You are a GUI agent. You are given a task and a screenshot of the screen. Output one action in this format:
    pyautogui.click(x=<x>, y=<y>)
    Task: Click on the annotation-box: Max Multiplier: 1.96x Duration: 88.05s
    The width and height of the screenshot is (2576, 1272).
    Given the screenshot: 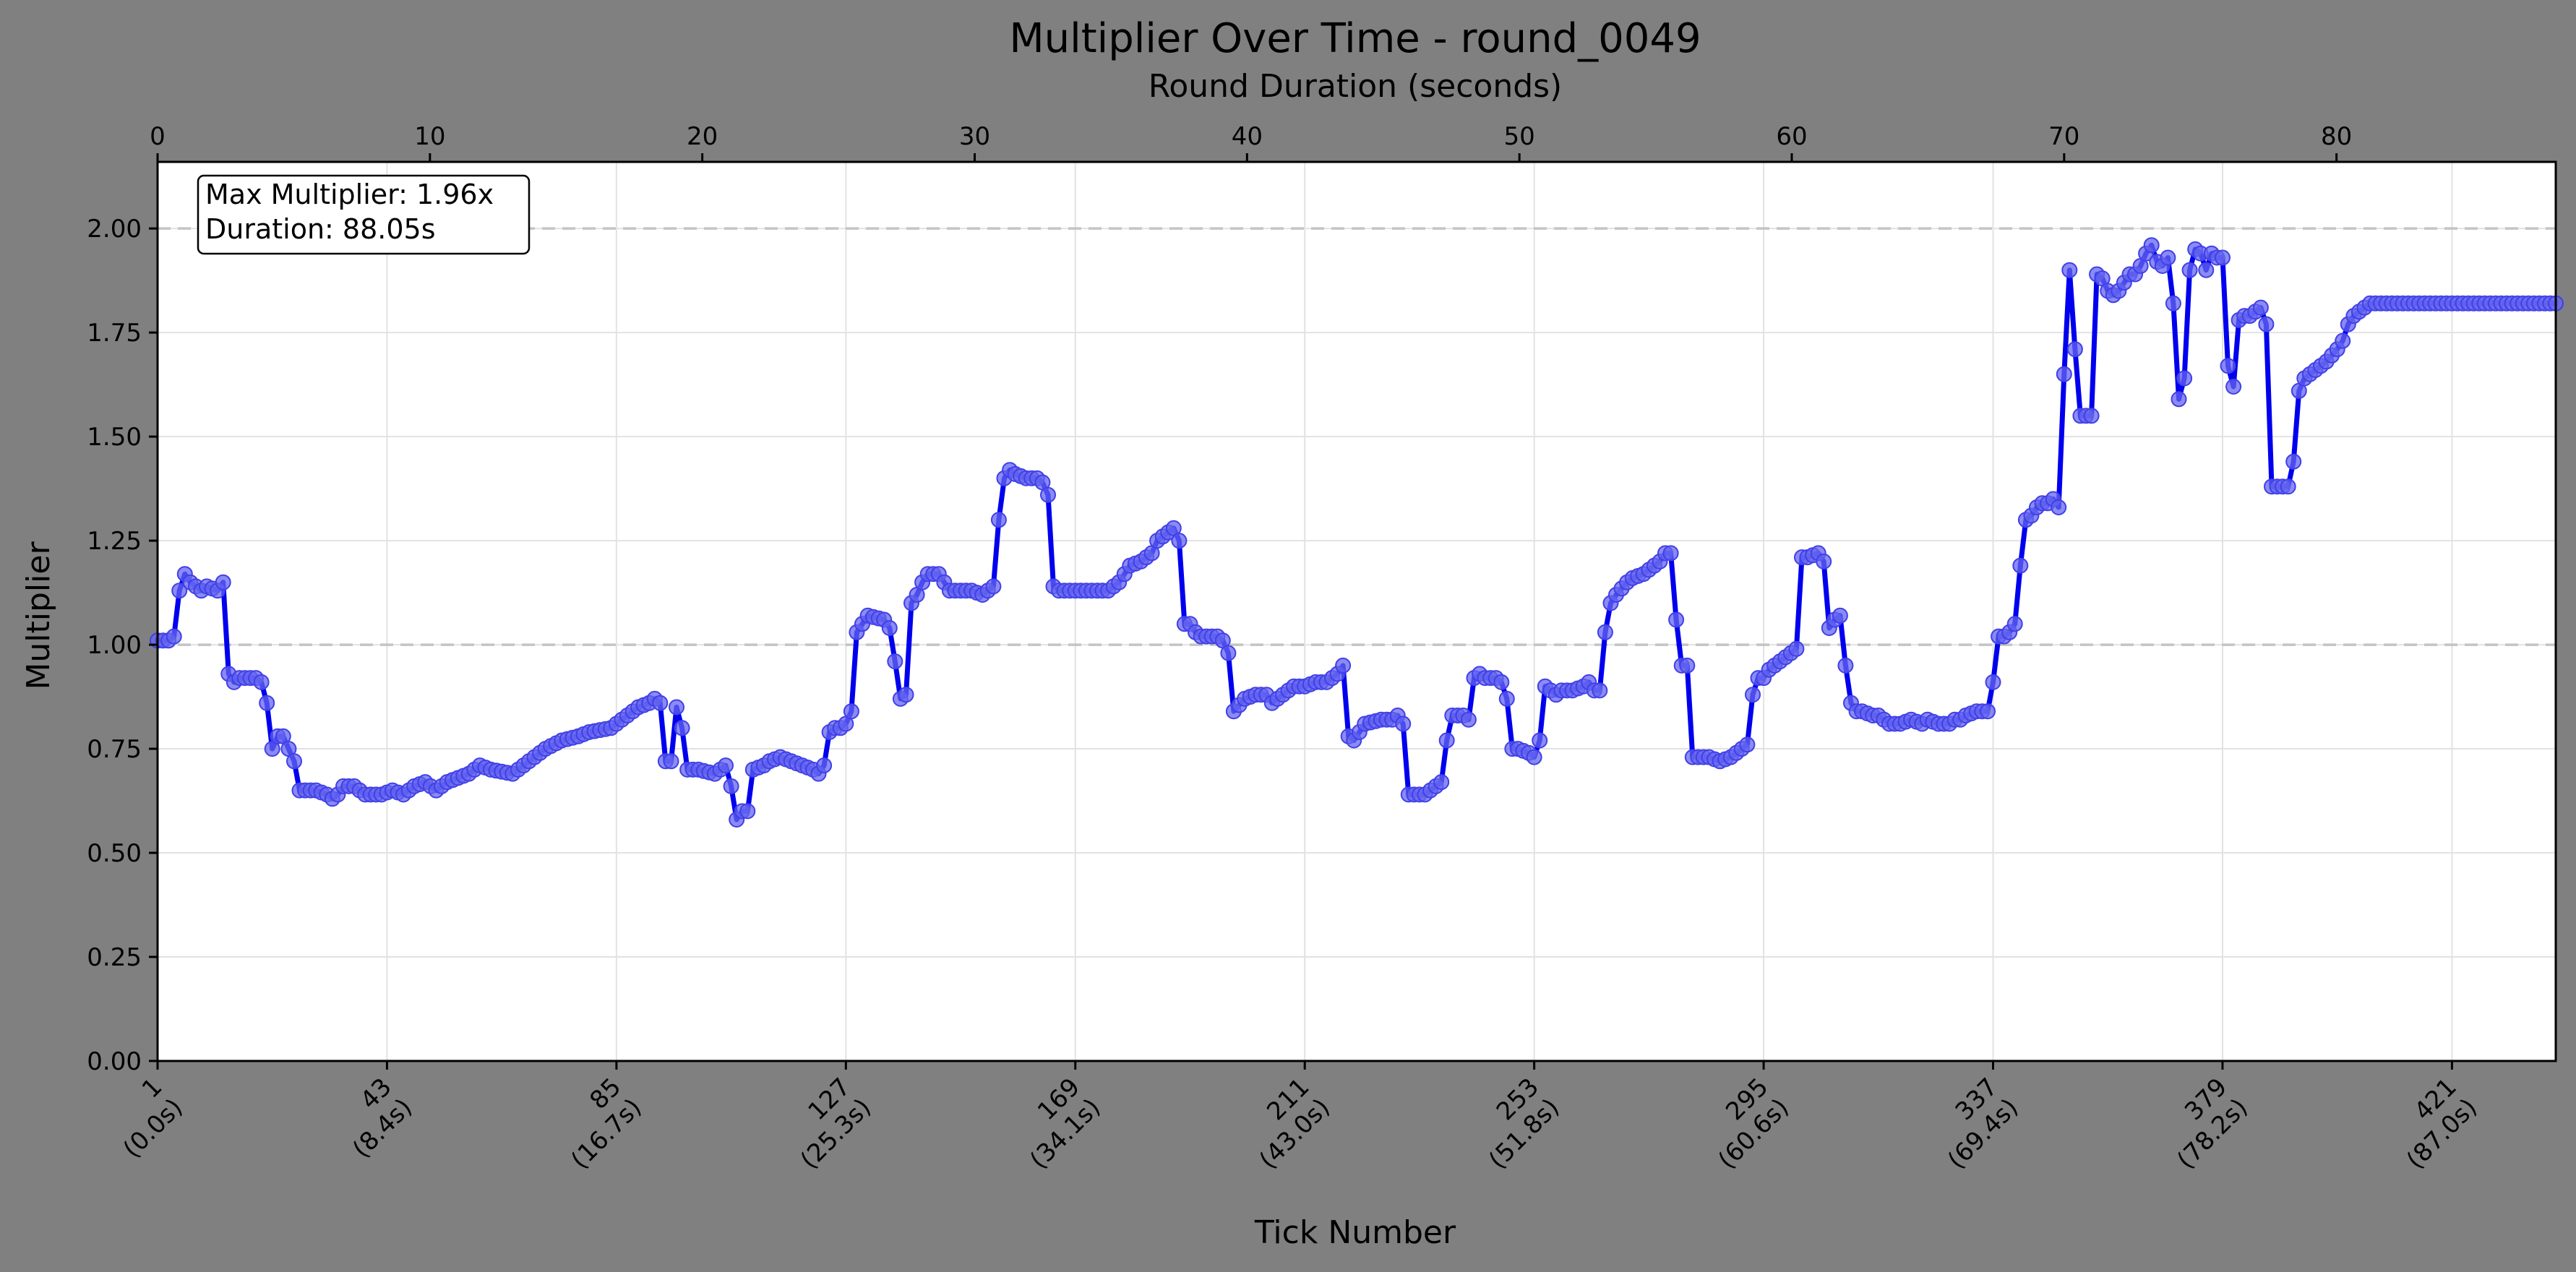 What is the action you would take?
    pyautogui.click(x=364, y=214)
    